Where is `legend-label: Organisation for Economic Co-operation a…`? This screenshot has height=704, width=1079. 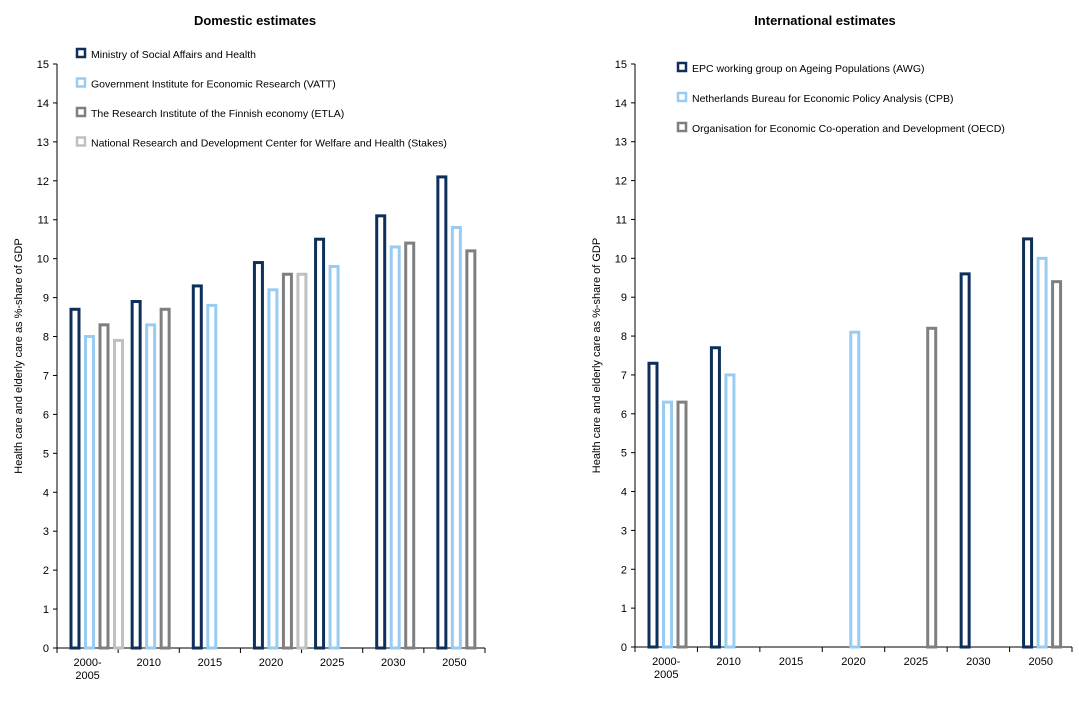
legend-label: Organisation for Economic Co-operation a… is located at coordinates (848, 129).